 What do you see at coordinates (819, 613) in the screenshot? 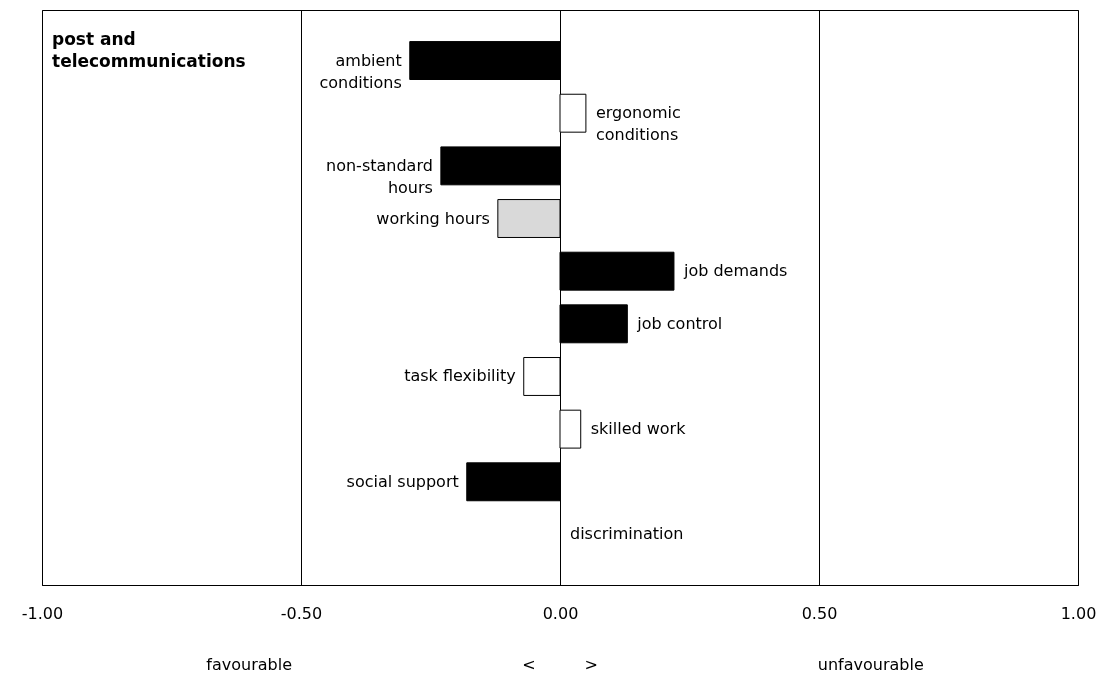
I see `x-tick-label: 0.50` at bounding box center [819, 613].